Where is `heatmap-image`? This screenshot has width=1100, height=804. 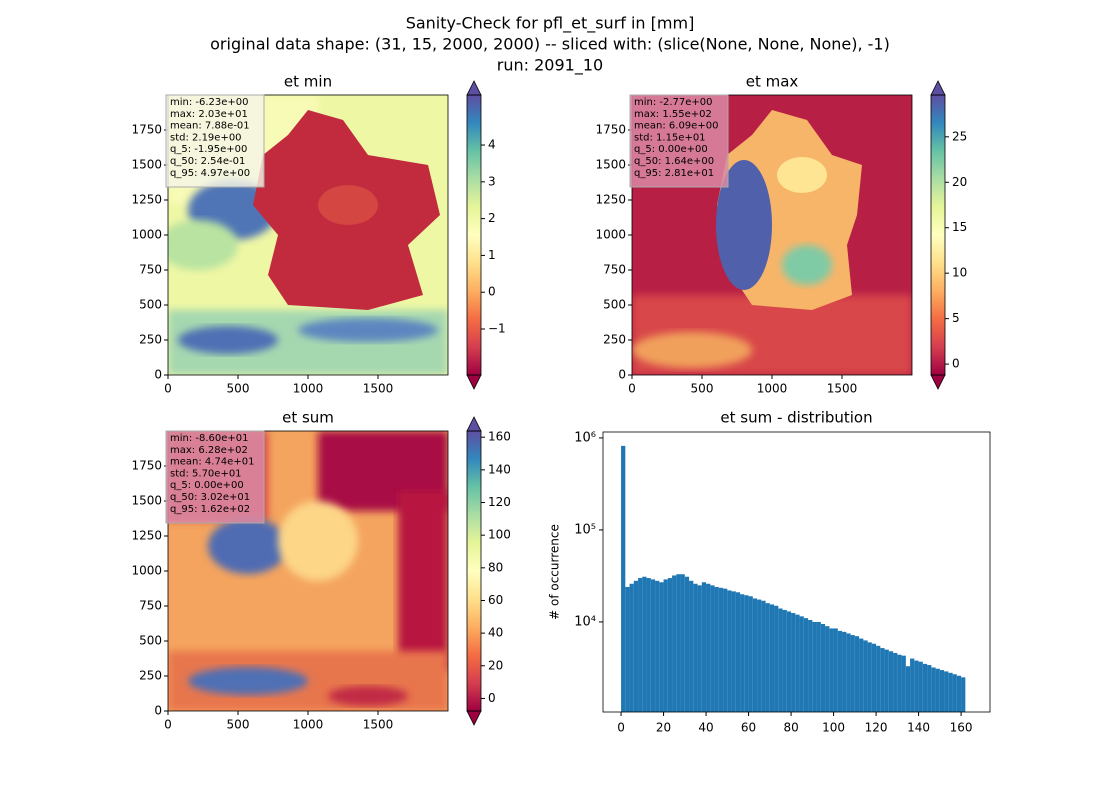
heatmap-image is located at coordinates (308, 235).